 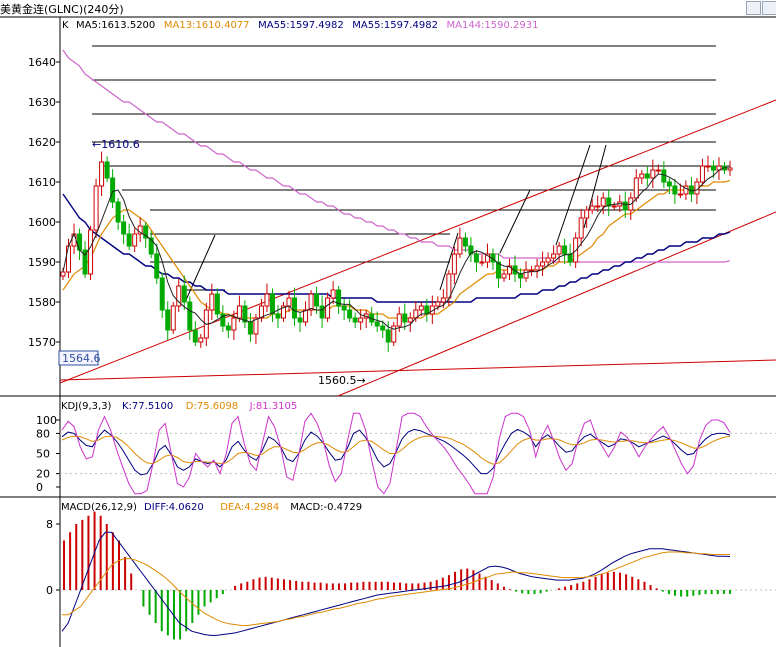 I want to click on macd-tick-label: 0, so click(x=49, y=590).